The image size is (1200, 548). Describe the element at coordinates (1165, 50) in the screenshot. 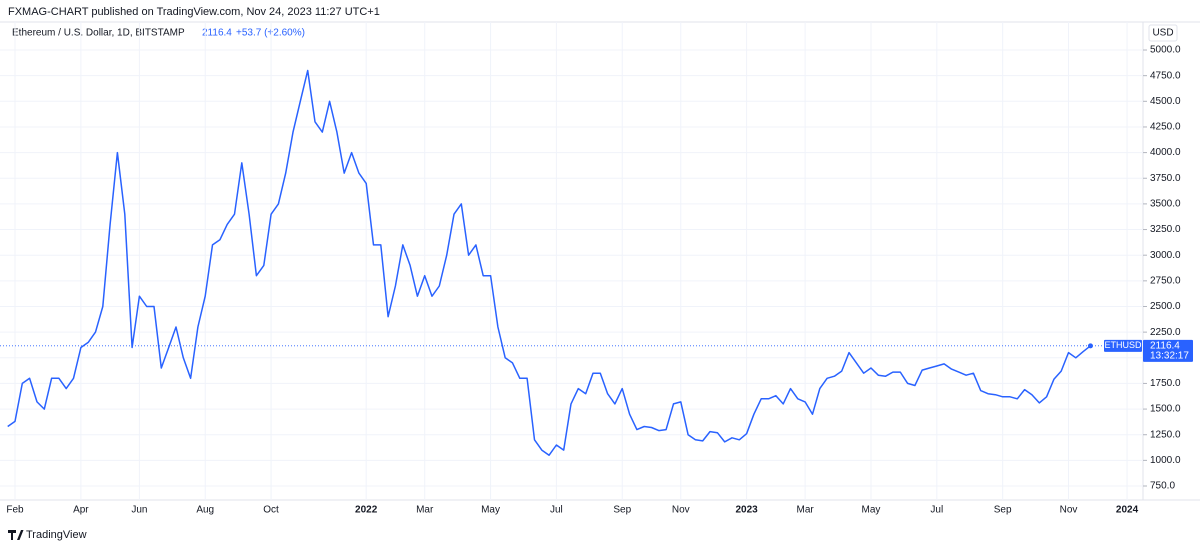

I see `y-tick-label: 5000.0` at that location.